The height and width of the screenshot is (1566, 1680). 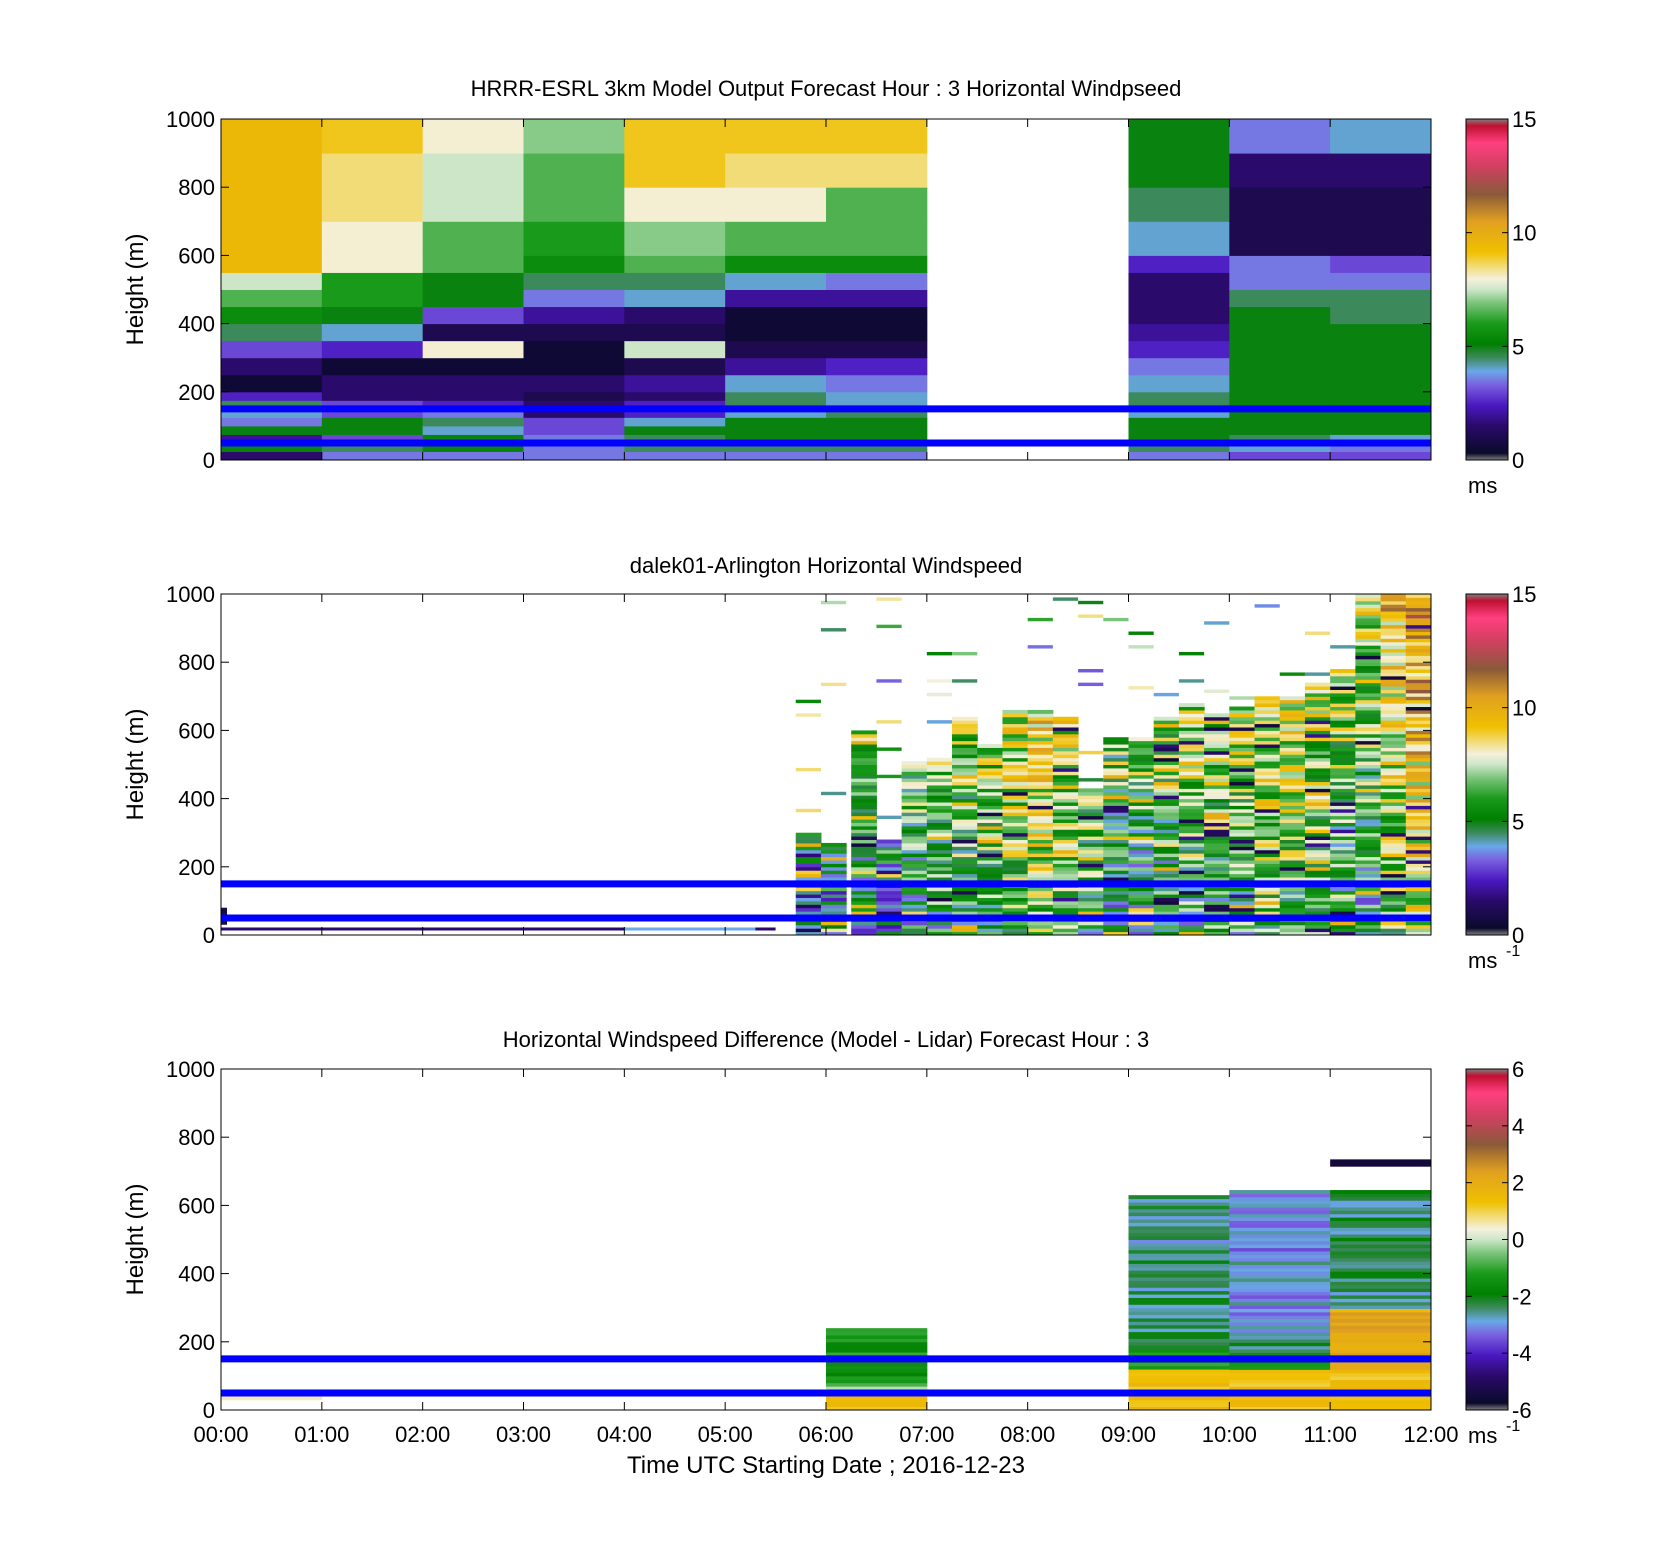 What do you see at coordinates (826, 565) in the screenshot?
I see `chart-title: dalek01-Arlington Horizontal Windspeed` at bounding box center [826, 565].